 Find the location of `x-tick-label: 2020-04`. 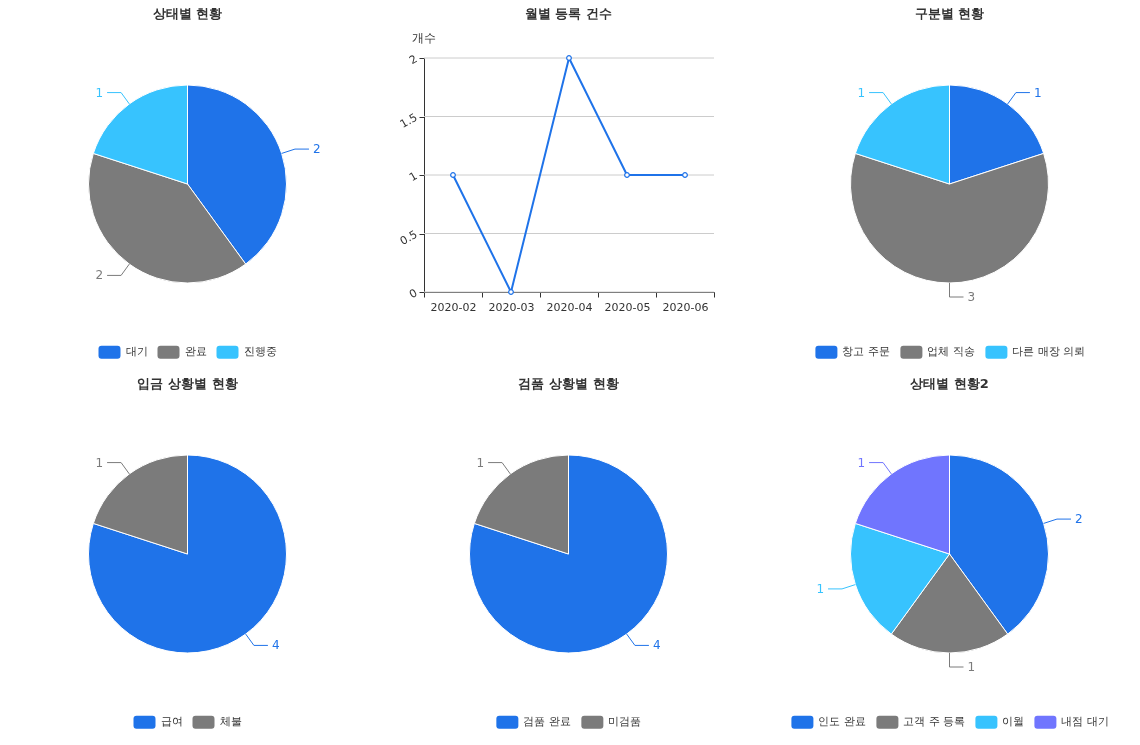

x-tick-label: 2020-04 is located at coordinates (569, 307).